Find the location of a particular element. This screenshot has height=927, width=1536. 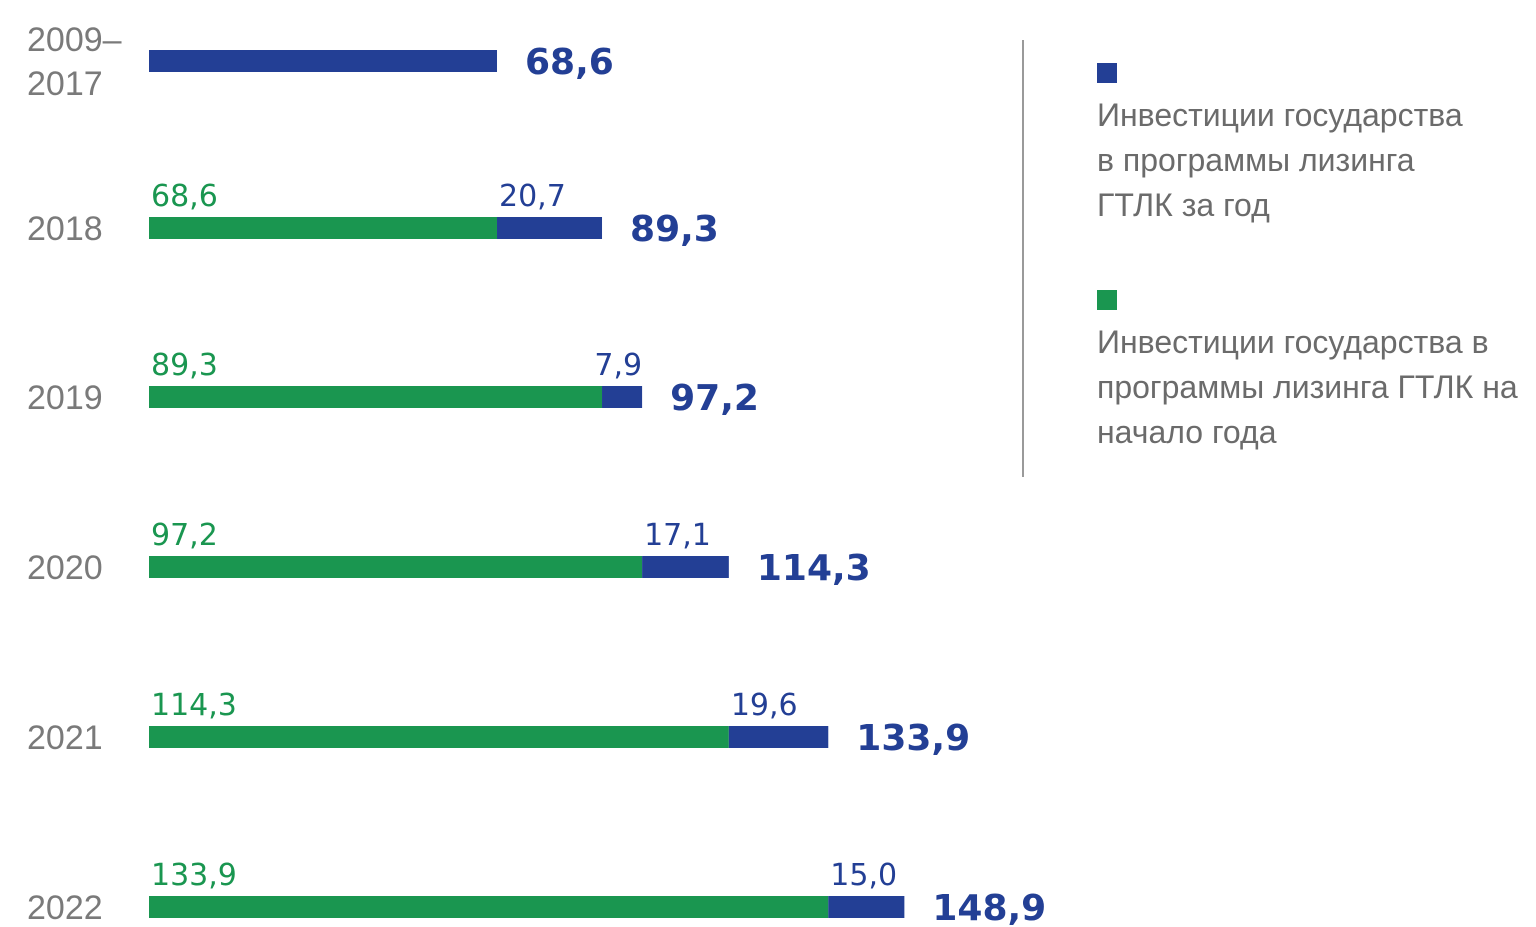

category-label: 2019 is located at coordinates (65, 398).